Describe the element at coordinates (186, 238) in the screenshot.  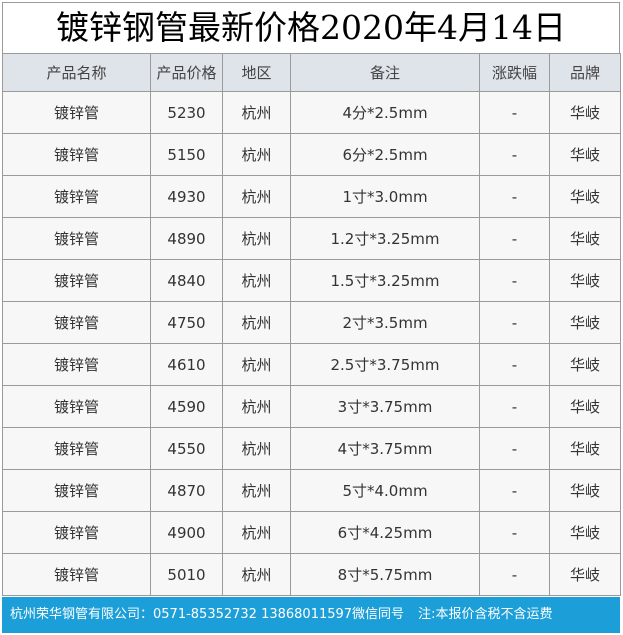
I see `cell-product-price: 4890` at that location.